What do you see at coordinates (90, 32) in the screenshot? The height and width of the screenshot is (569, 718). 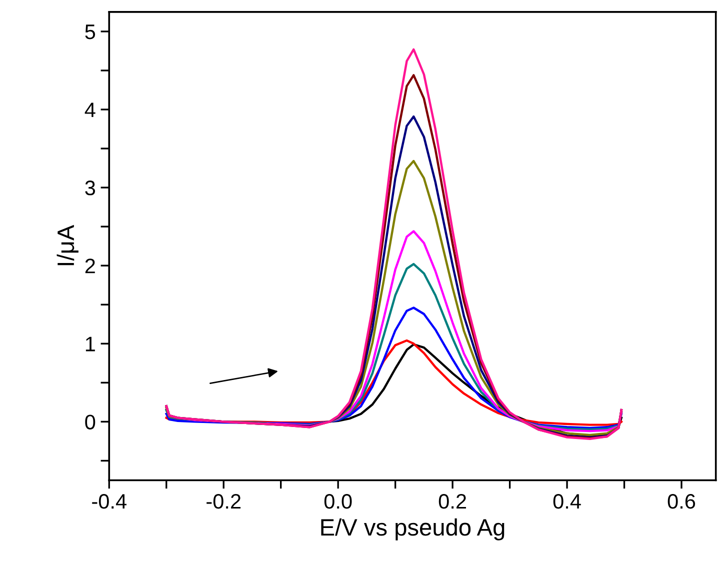 I see `y-tick-label: 5` at bounding box center [90, 32].